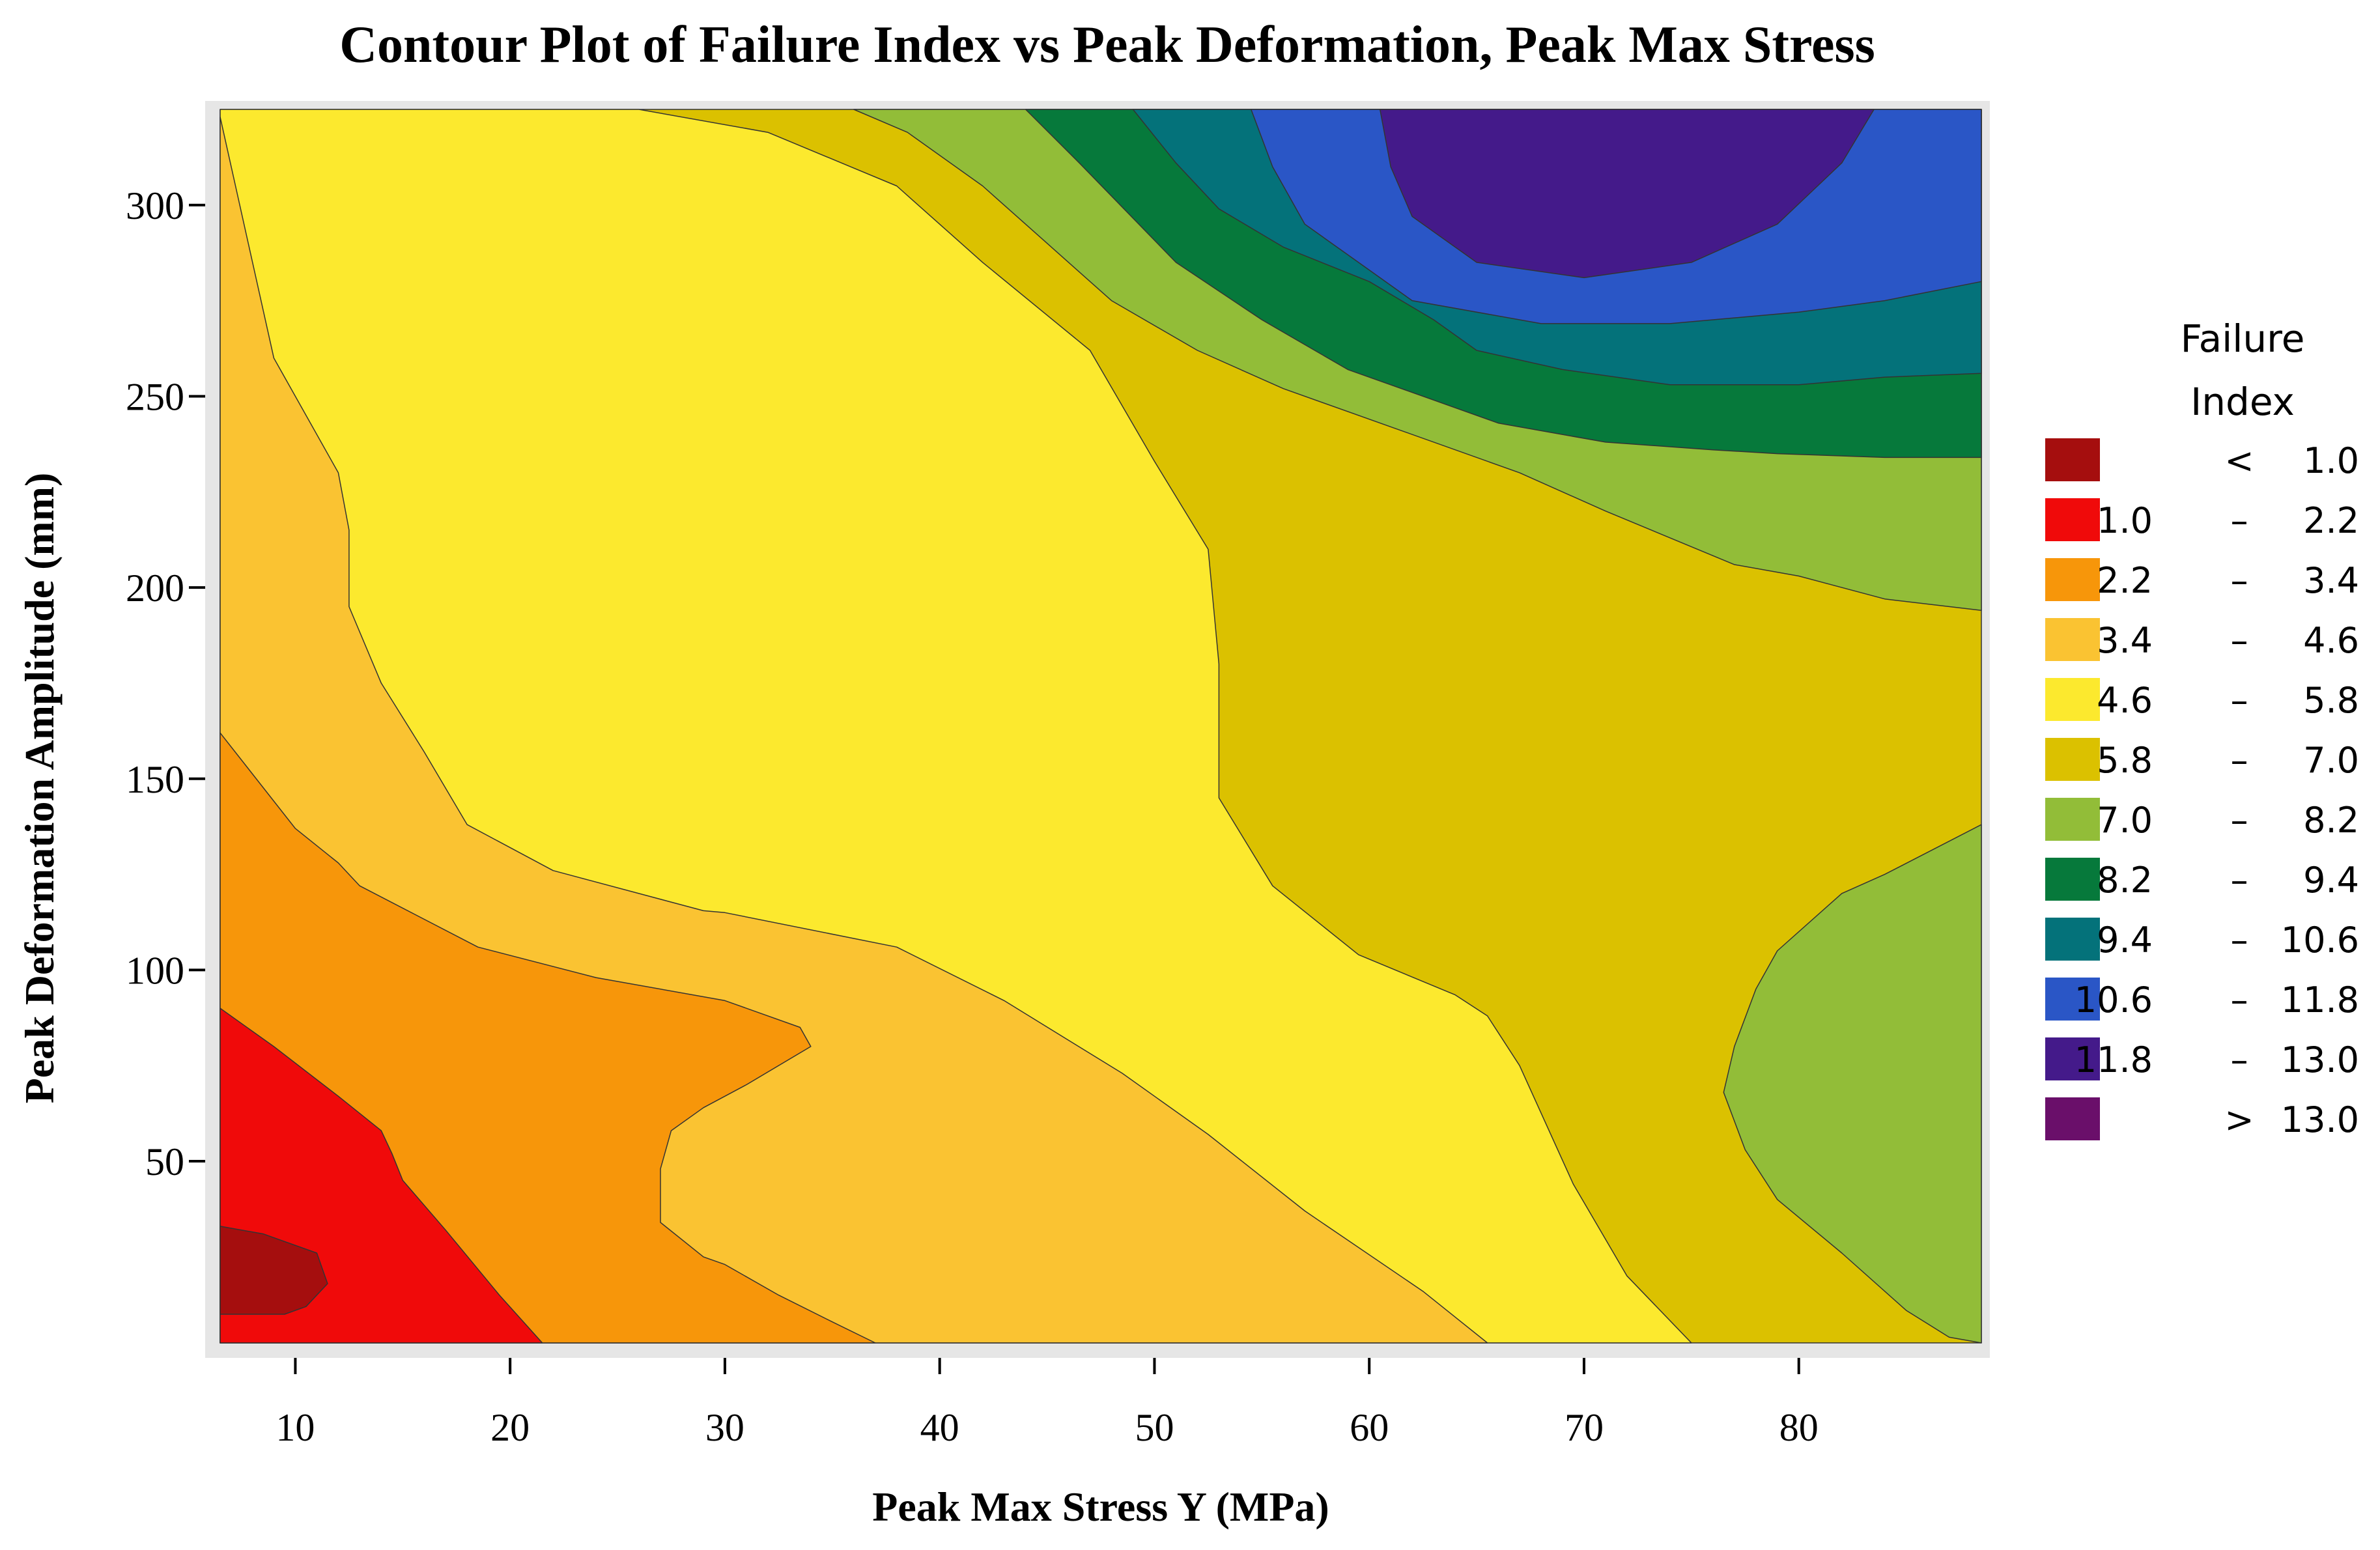  What do you see at coordinates (2331, 820) in the screenshot?
I see `legend-high-value: 8.2` at bounding box center [2331, 820].